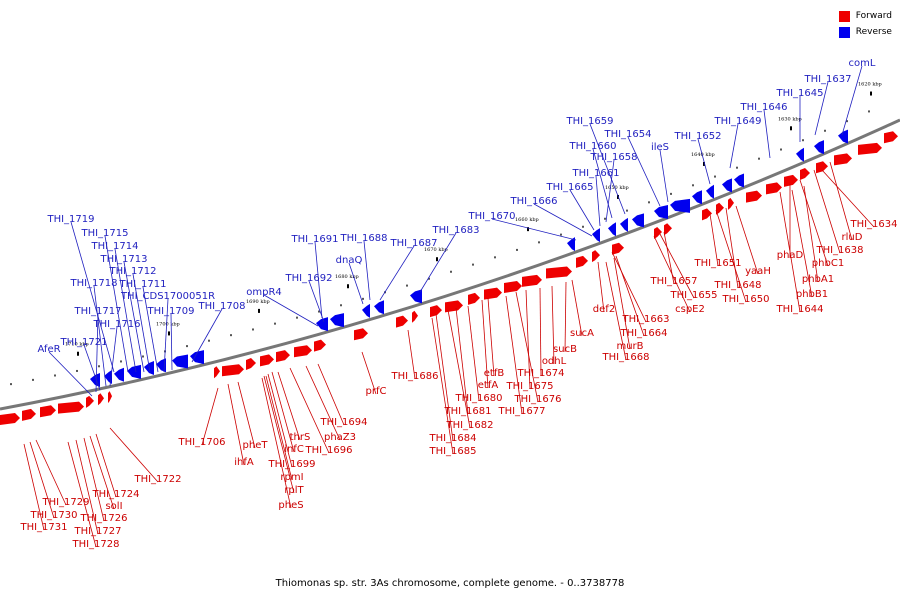 The width and height of the screenshot is (900, 600). I want to click on gene-label: THI_1684, so click(452, 438).